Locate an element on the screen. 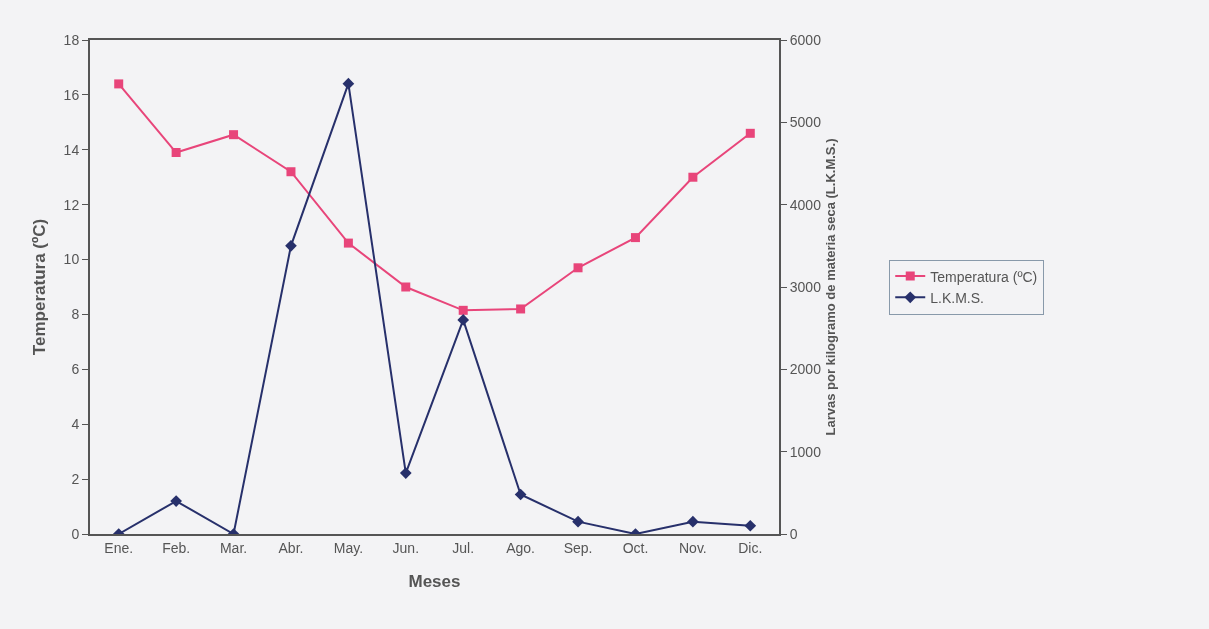 The width and height of the screenshot is (1209, 629). legend-label: Temperatura (ºC) is located at coordinates (984, 276).